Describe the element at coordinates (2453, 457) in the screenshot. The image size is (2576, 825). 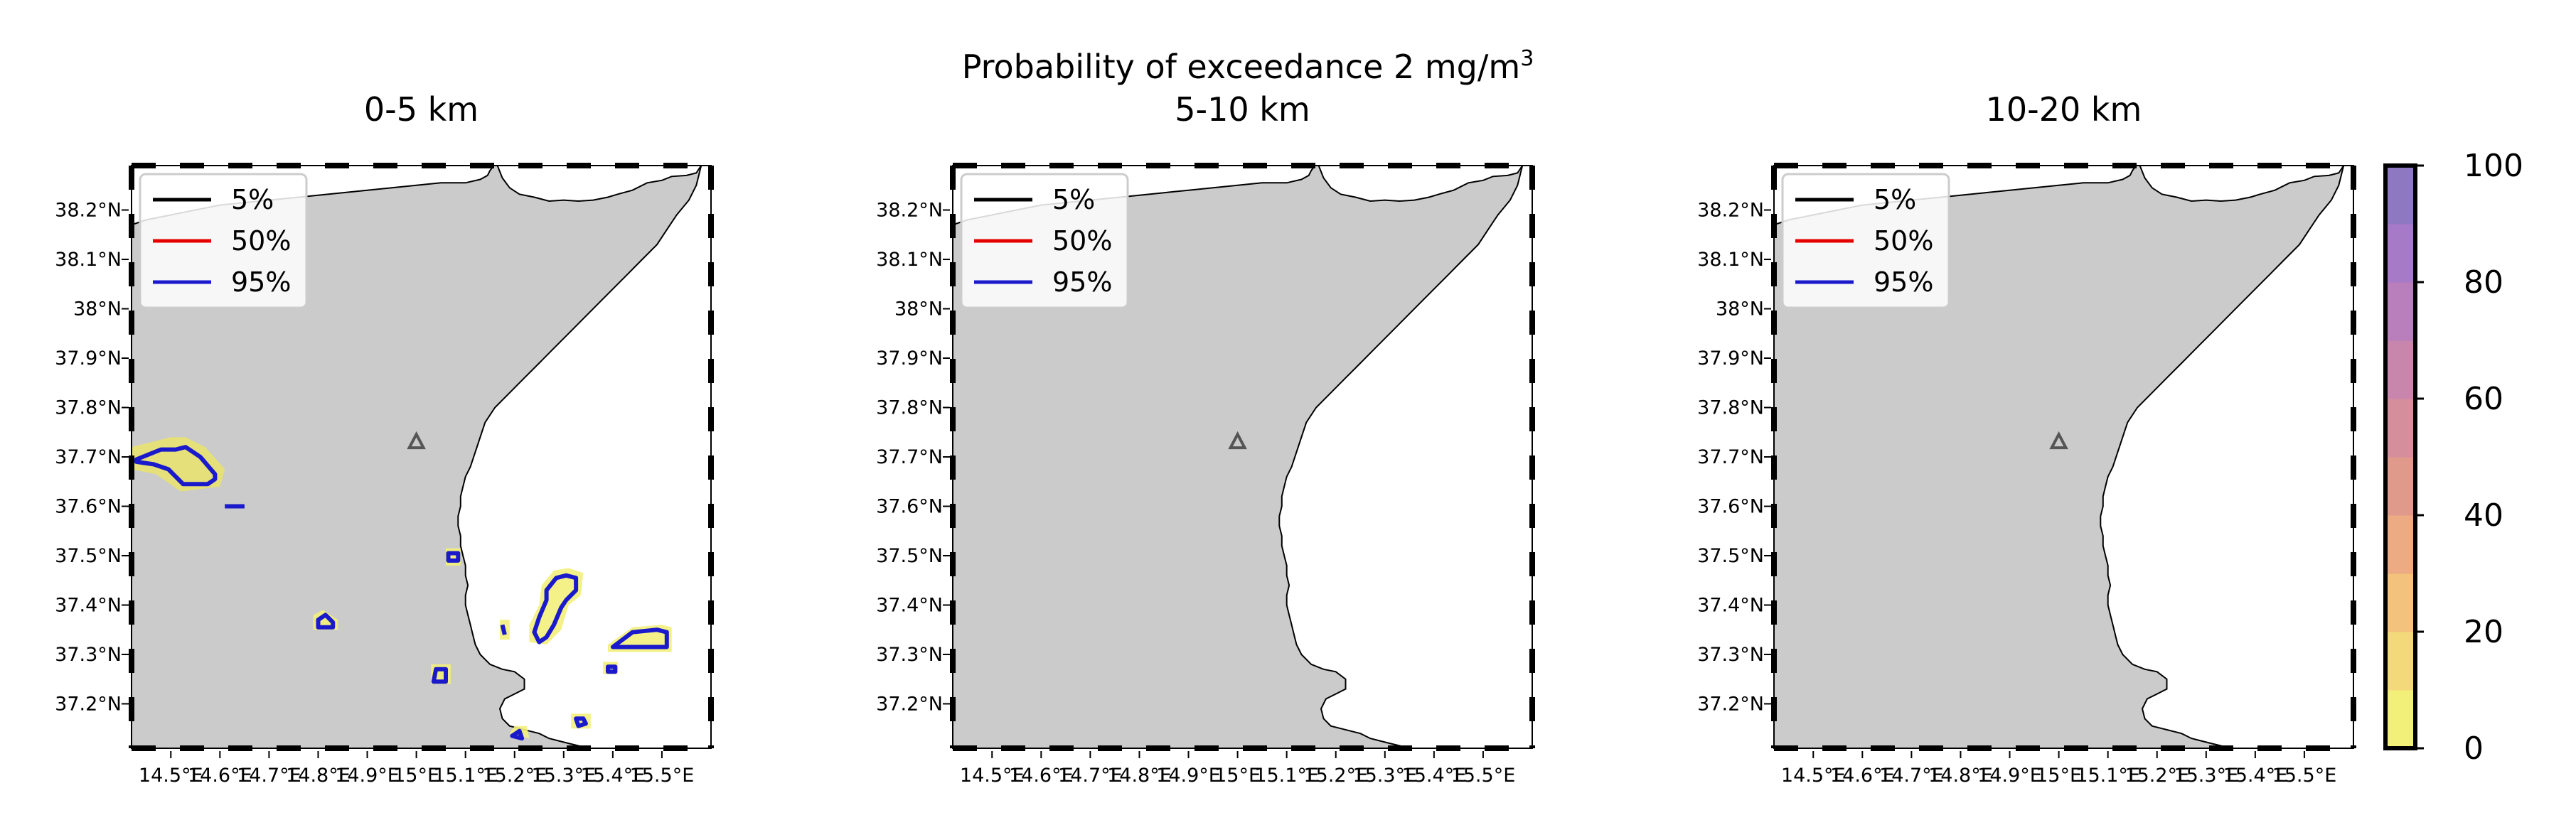
I see `colorbar: 0 20 40 60 80 100` at that location.